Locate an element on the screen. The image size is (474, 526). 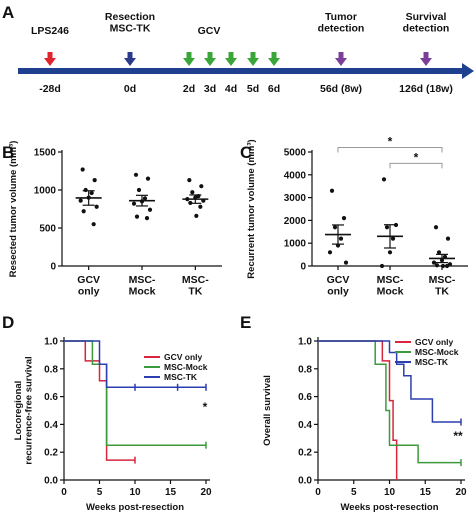
category-label: MSC-Mock is located at coordinates (142, 286).